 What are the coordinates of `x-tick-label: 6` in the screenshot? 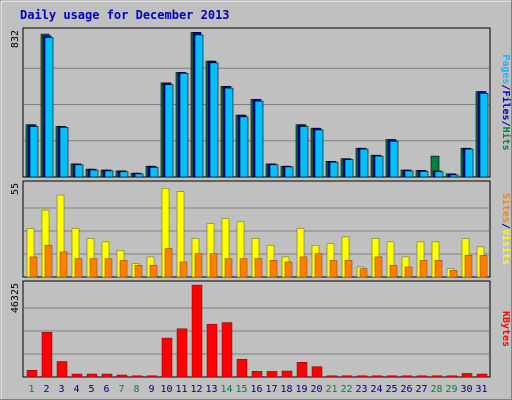 It's located at (106, 389).